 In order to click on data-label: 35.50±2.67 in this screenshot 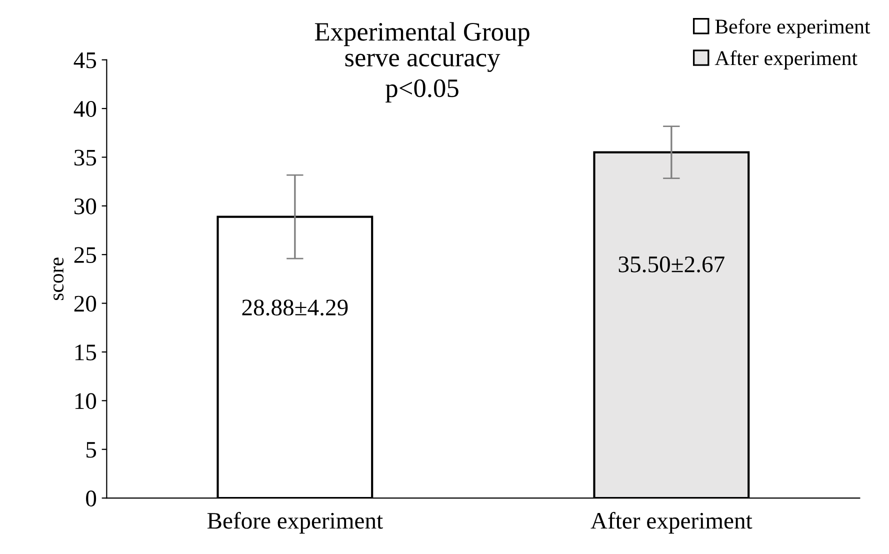, I will do `click(671, 264)`.